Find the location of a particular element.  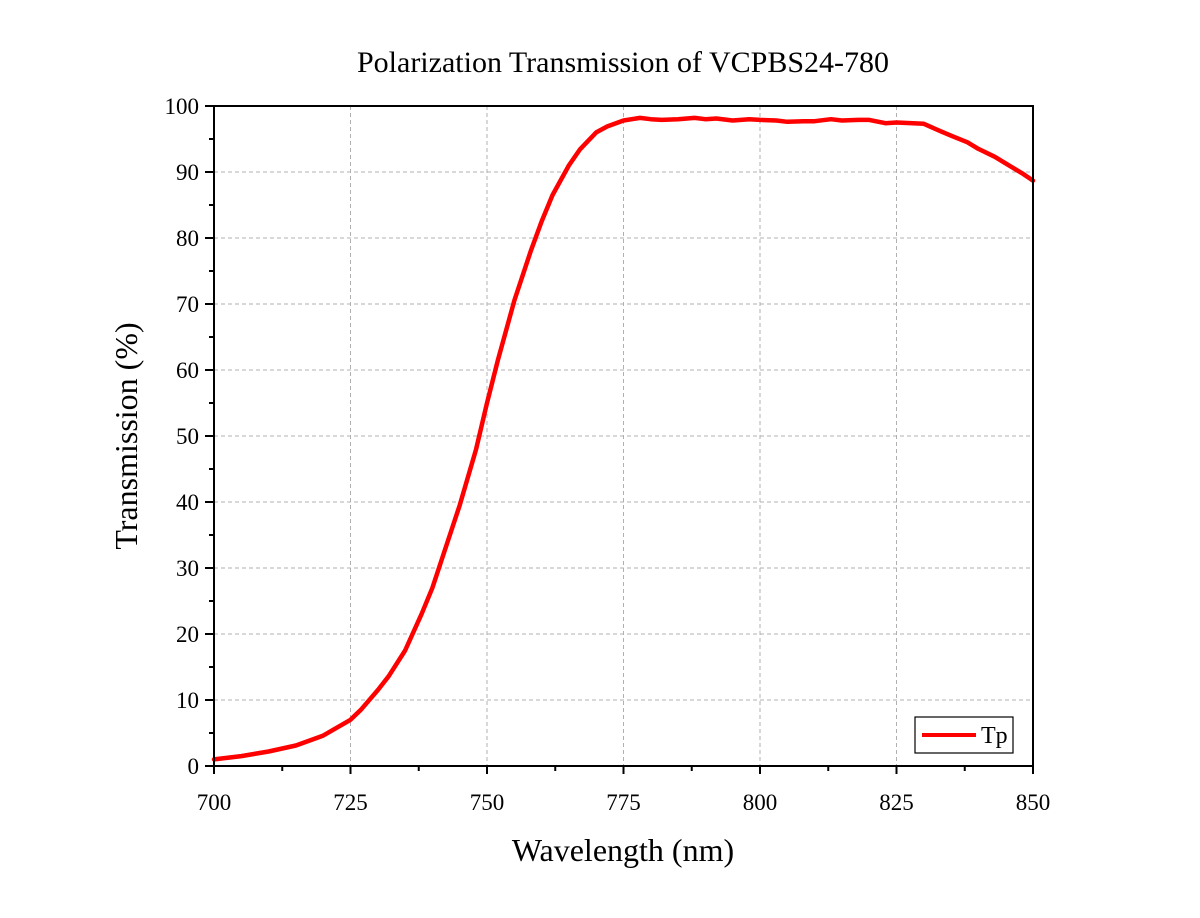

x-tick-label: 750 is located at coordinates (487, 802).